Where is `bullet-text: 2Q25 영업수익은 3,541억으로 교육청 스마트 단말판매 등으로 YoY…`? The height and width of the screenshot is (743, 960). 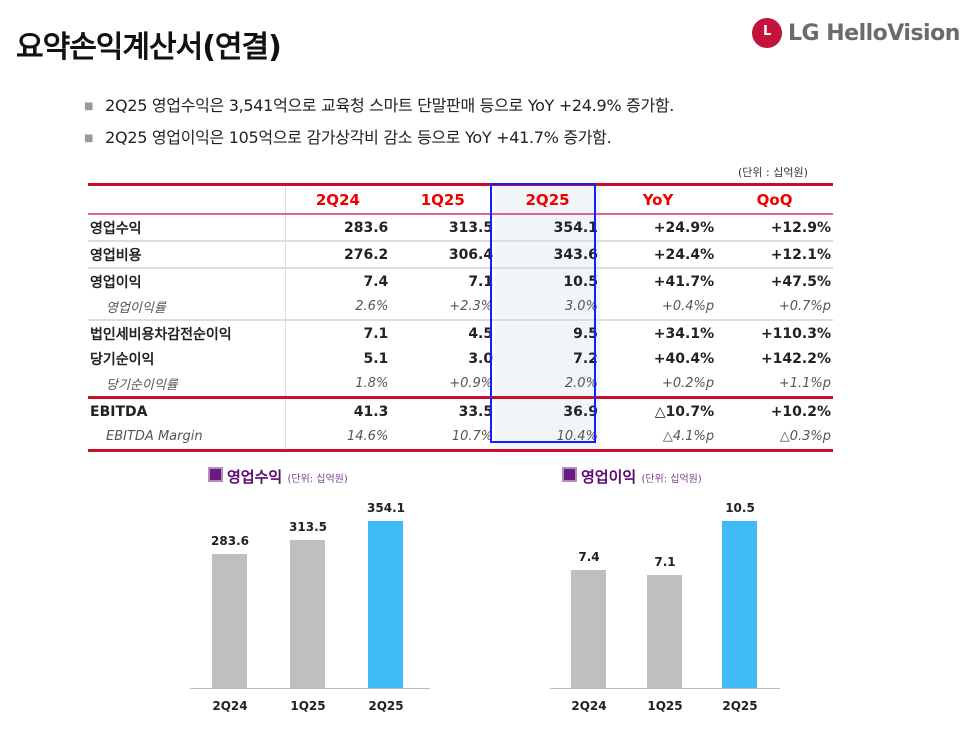 bullet-text: 2Q25 영업수익은 3,541억으로 교육청 스마트 단말판매 등으로 YoY… is located at coordinates (390, 105).